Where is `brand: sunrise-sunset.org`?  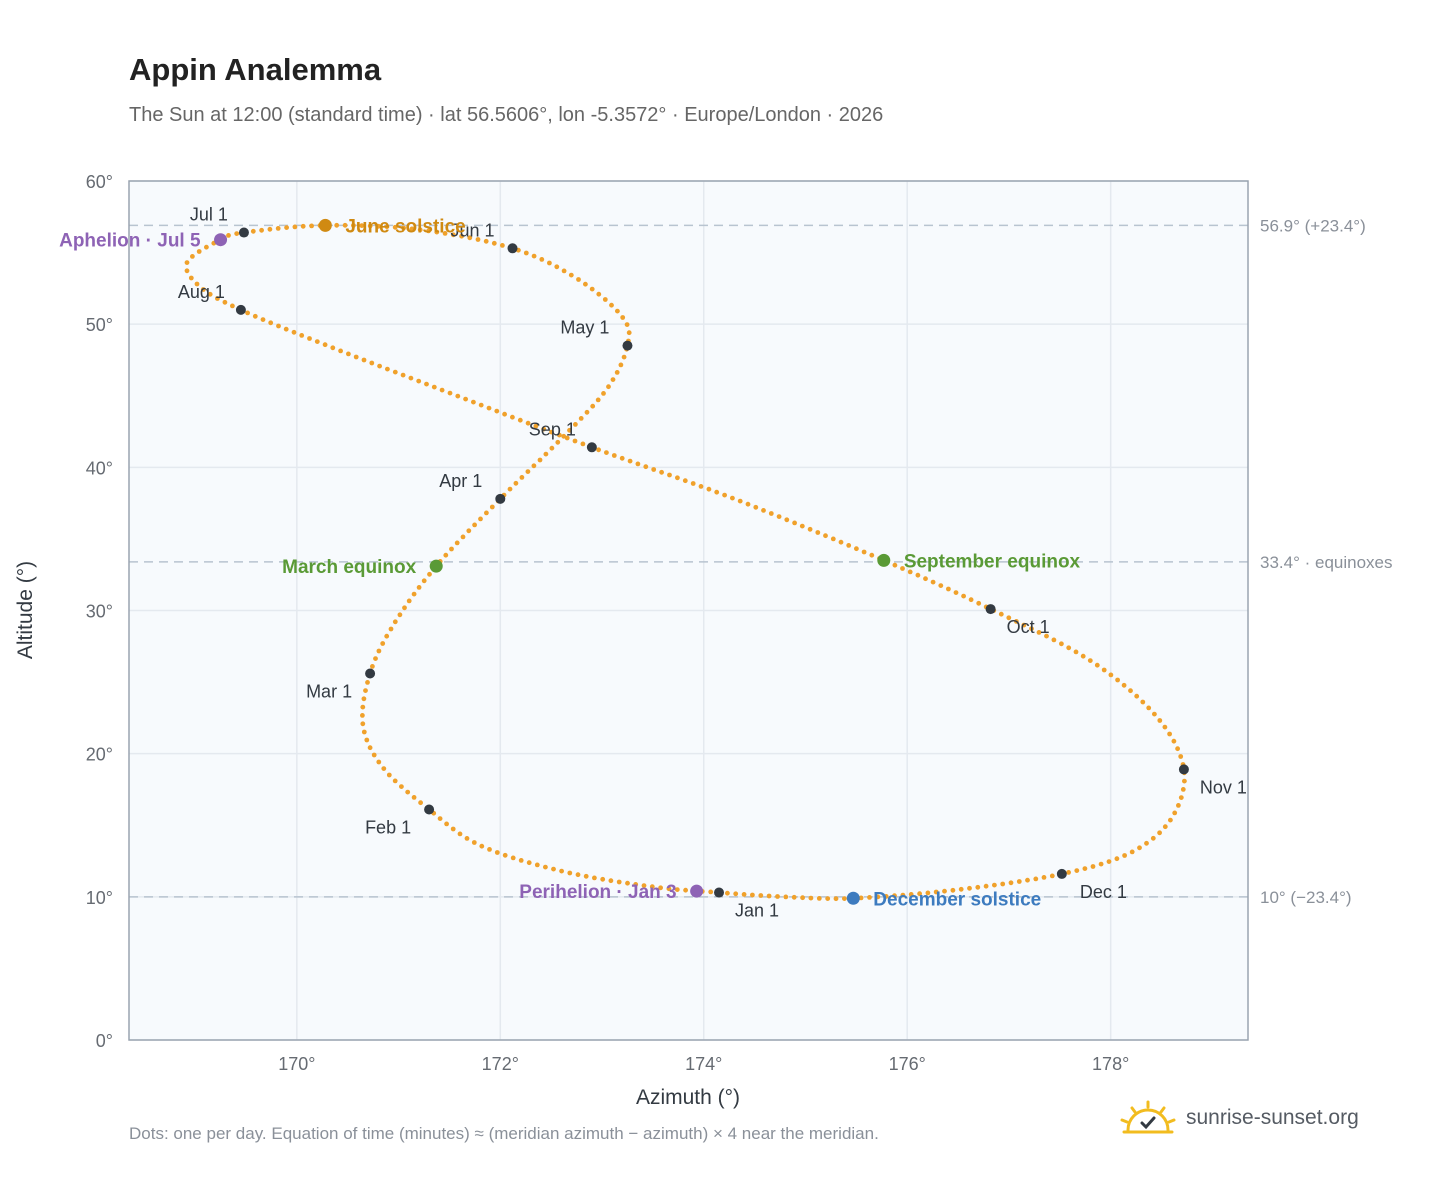 brand: sunrise-sunset.org is located at coordinates (1239, 1118).